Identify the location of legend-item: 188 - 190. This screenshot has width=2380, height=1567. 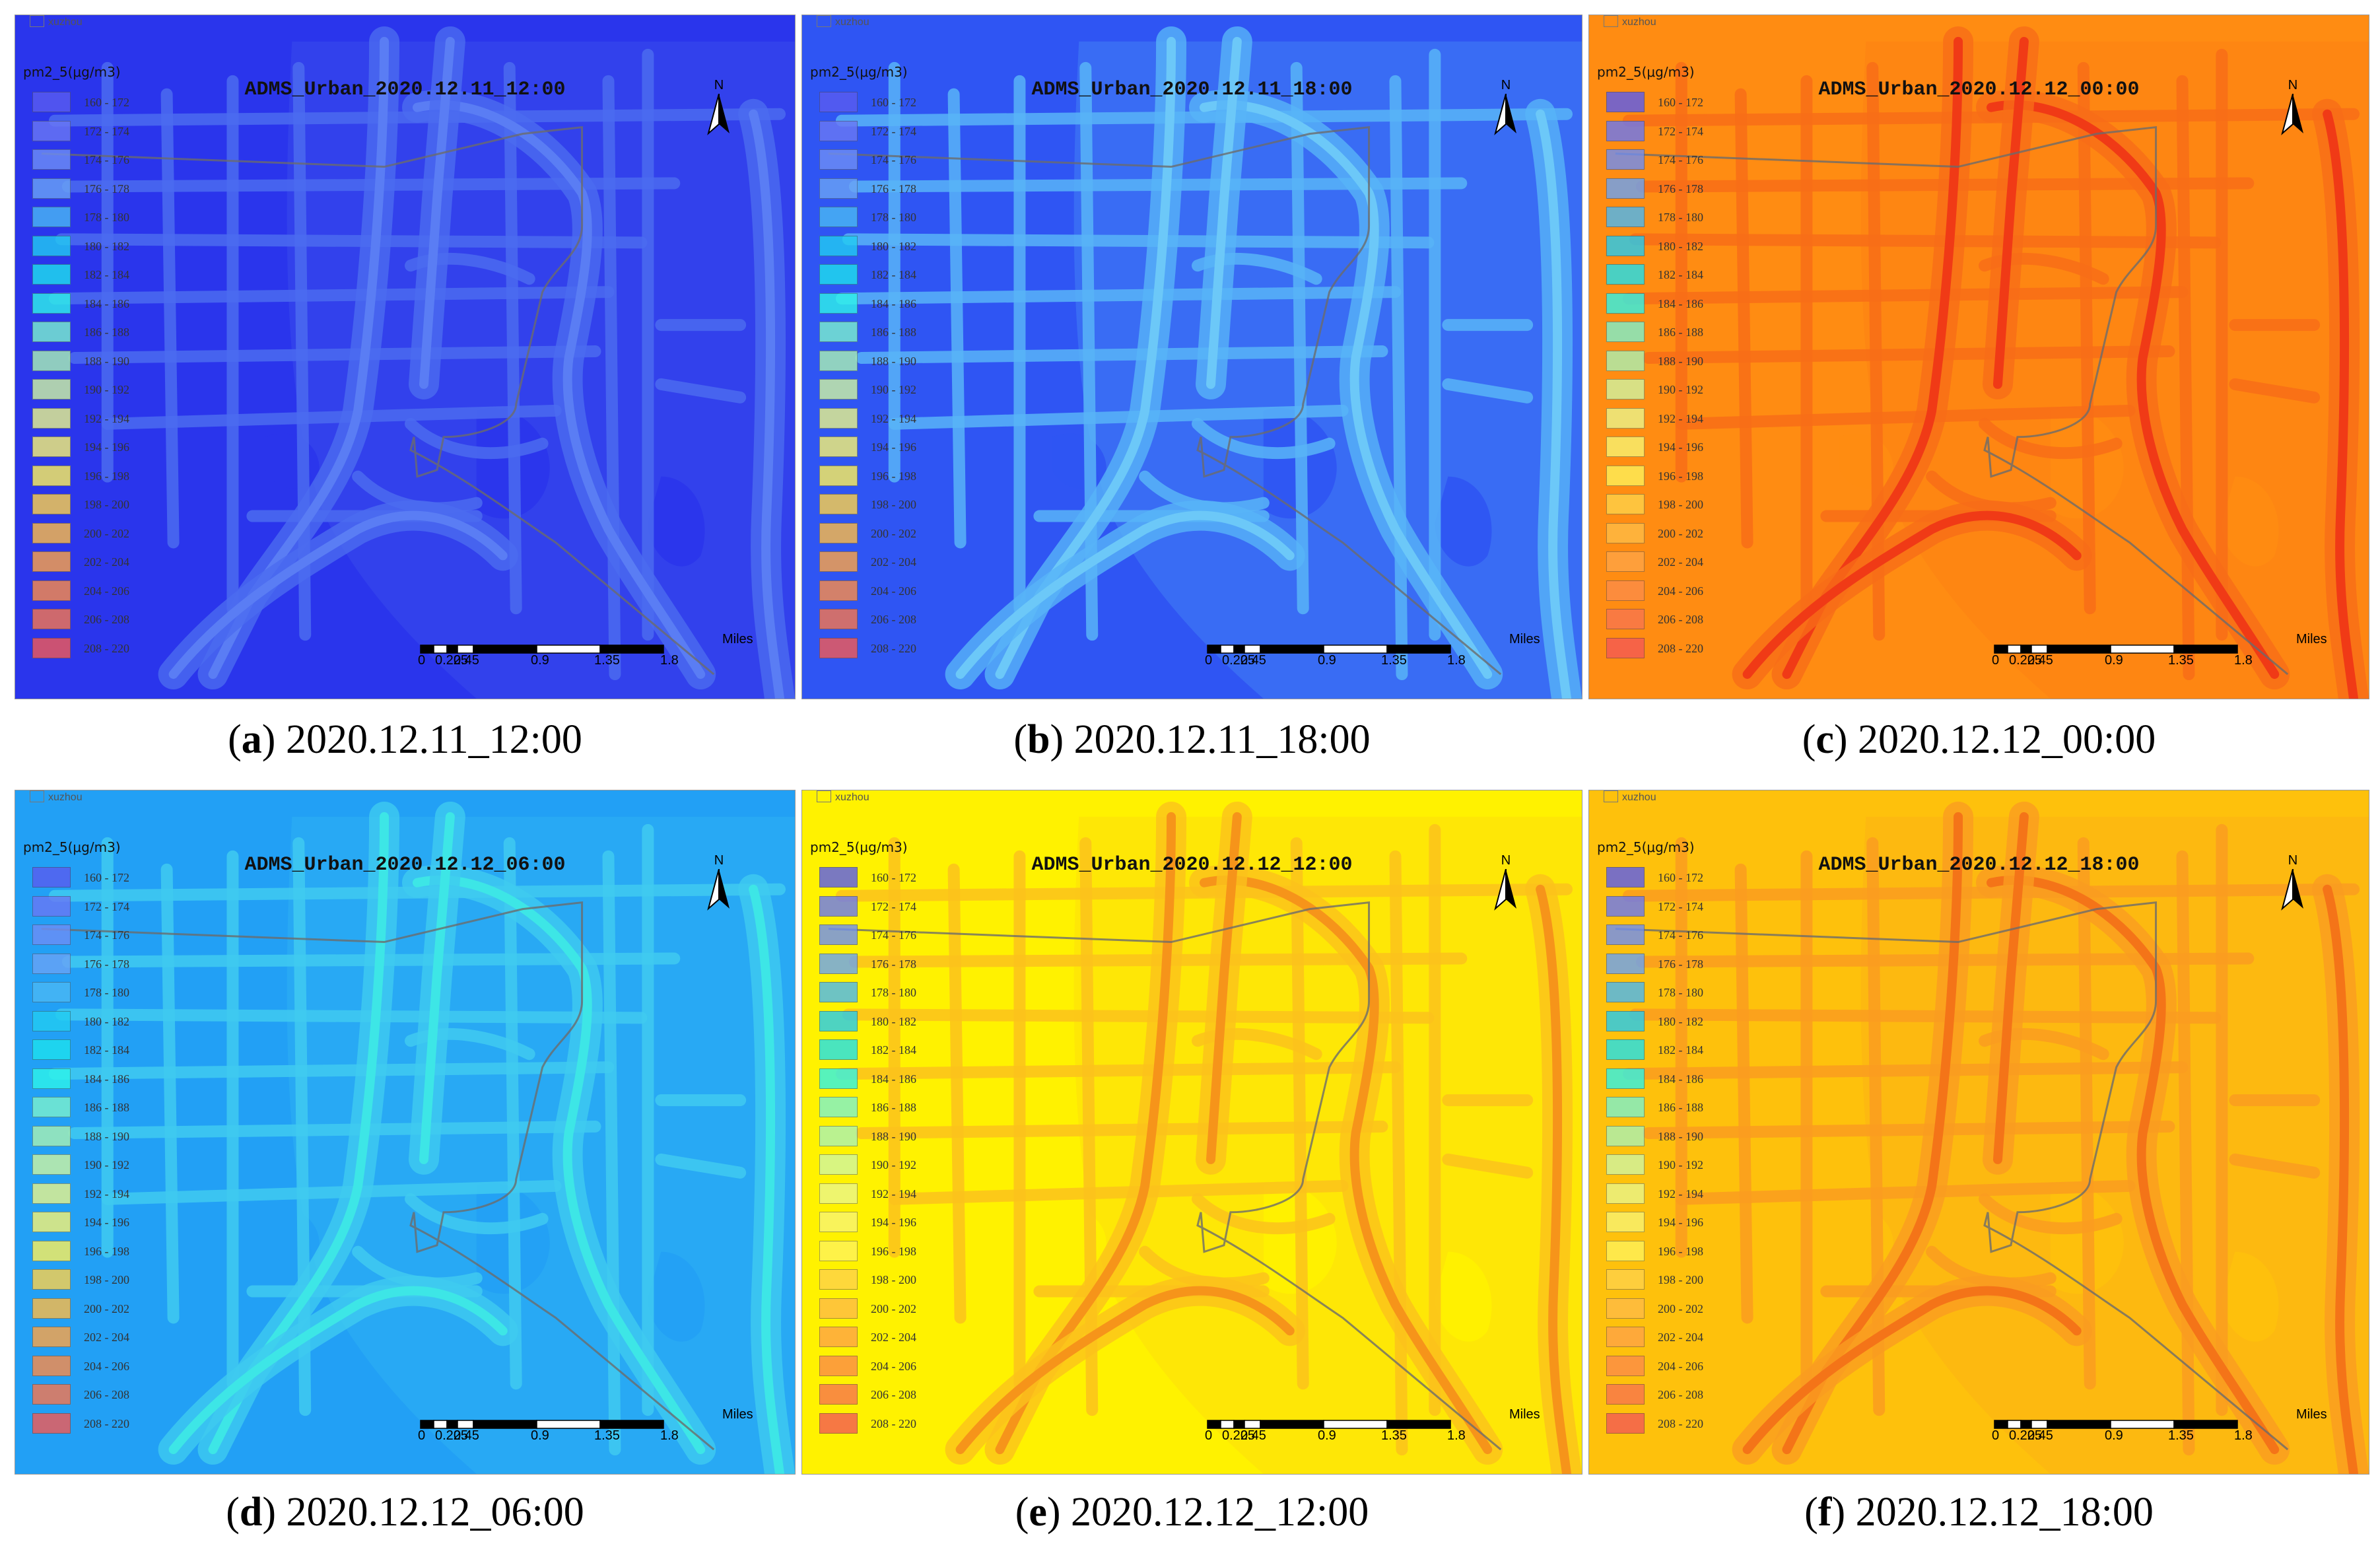
(118, 1135).